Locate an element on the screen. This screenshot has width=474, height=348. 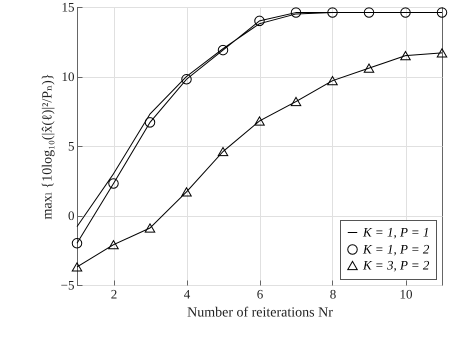
y-tick-label: −5 is located at coordinates (67, 285).